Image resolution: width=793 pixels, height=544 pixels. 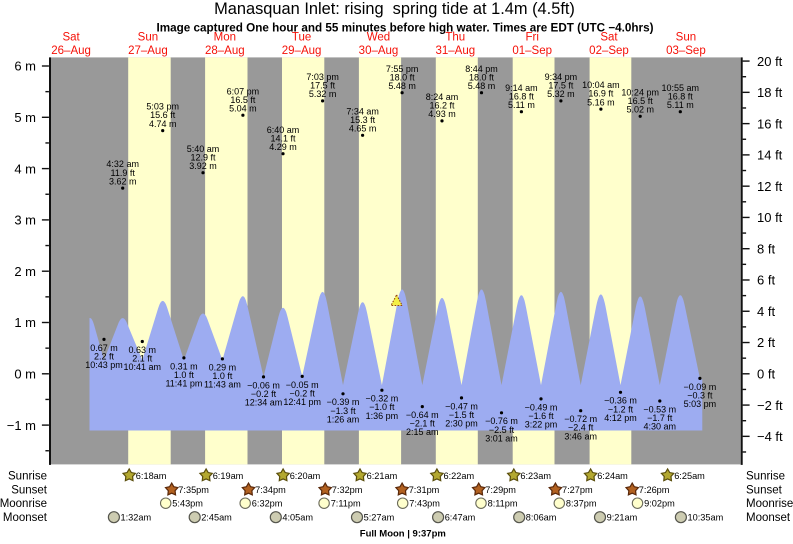 I want to click on svg-text: 18.0 ft, so click(x=482, y=77).